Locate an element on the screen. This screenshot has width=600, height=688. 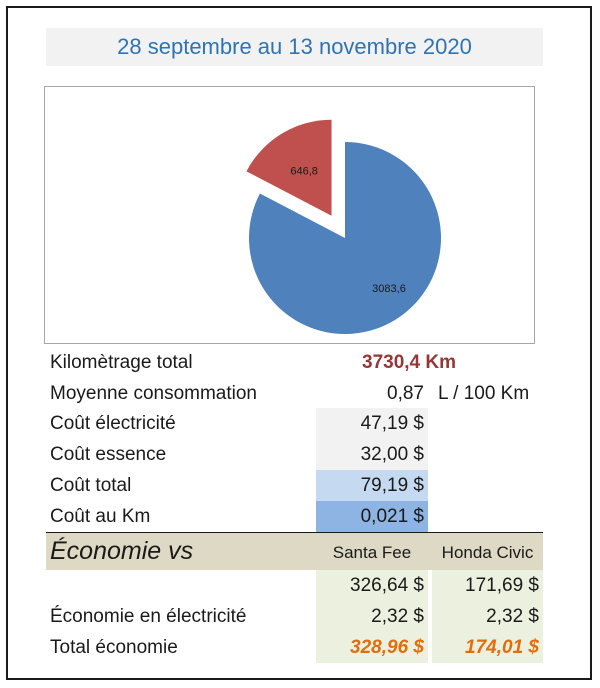
row-economy-base: 326,64 $ 171,69 $ is located at coordinates (294, 585).